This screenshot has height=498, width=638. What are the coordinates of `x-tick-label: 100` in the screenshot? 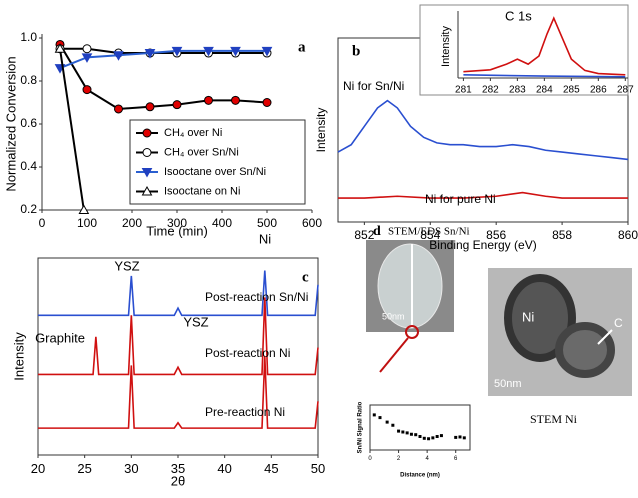 It's located at (87, 223).